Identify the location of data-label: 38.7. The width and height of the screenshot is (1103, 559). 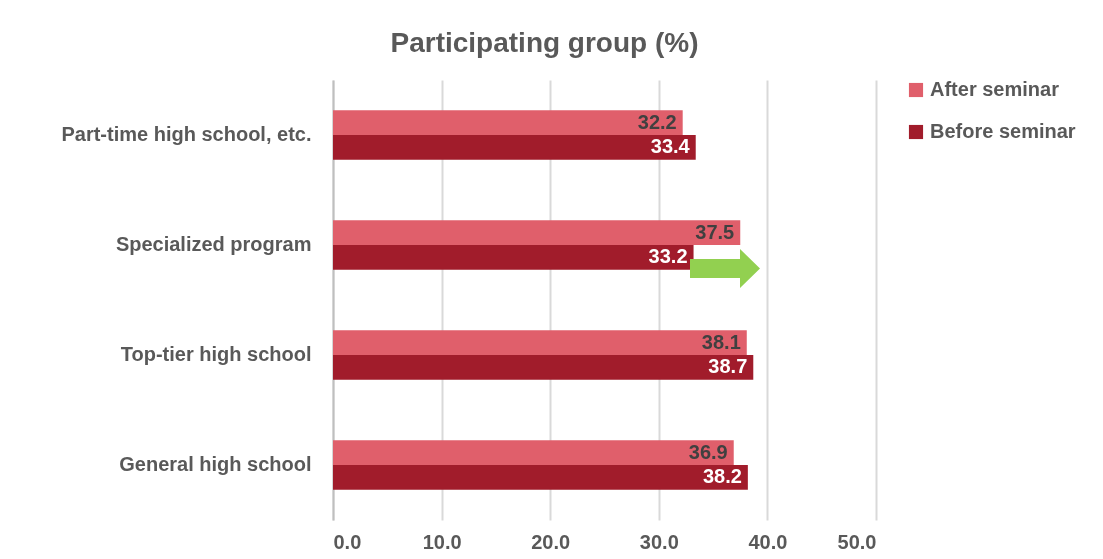
(728, 366).